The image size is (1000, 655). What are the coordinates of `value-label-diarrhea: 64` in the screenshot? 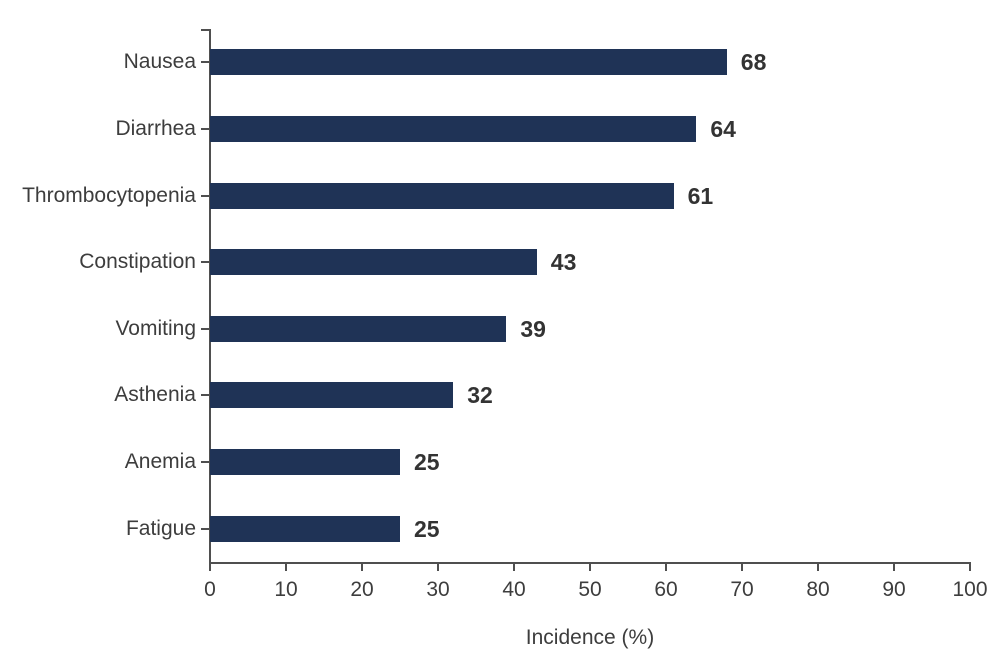 It's located at (723, 128).